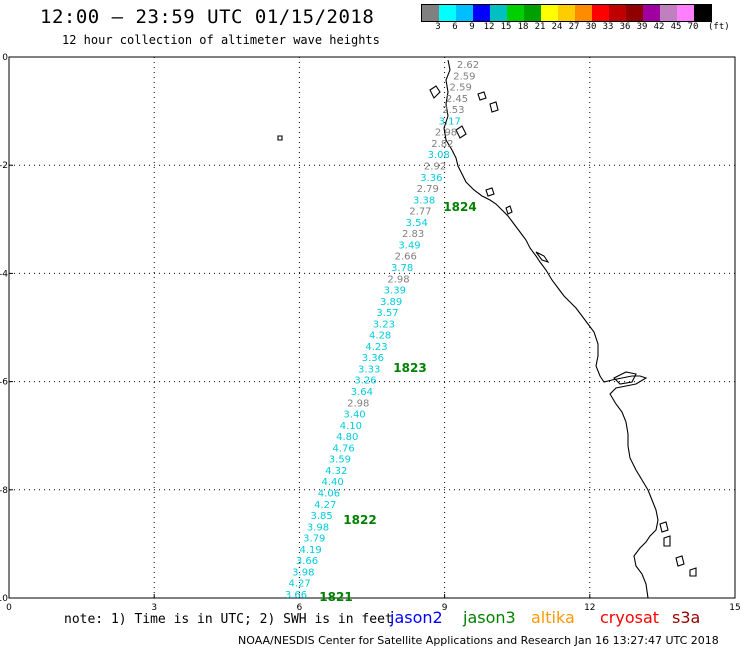 The image size is (740, 650). Describe the element at coordinates (380, 336) in the screenshot. I see `wave-height-label: 4.28` at that location.